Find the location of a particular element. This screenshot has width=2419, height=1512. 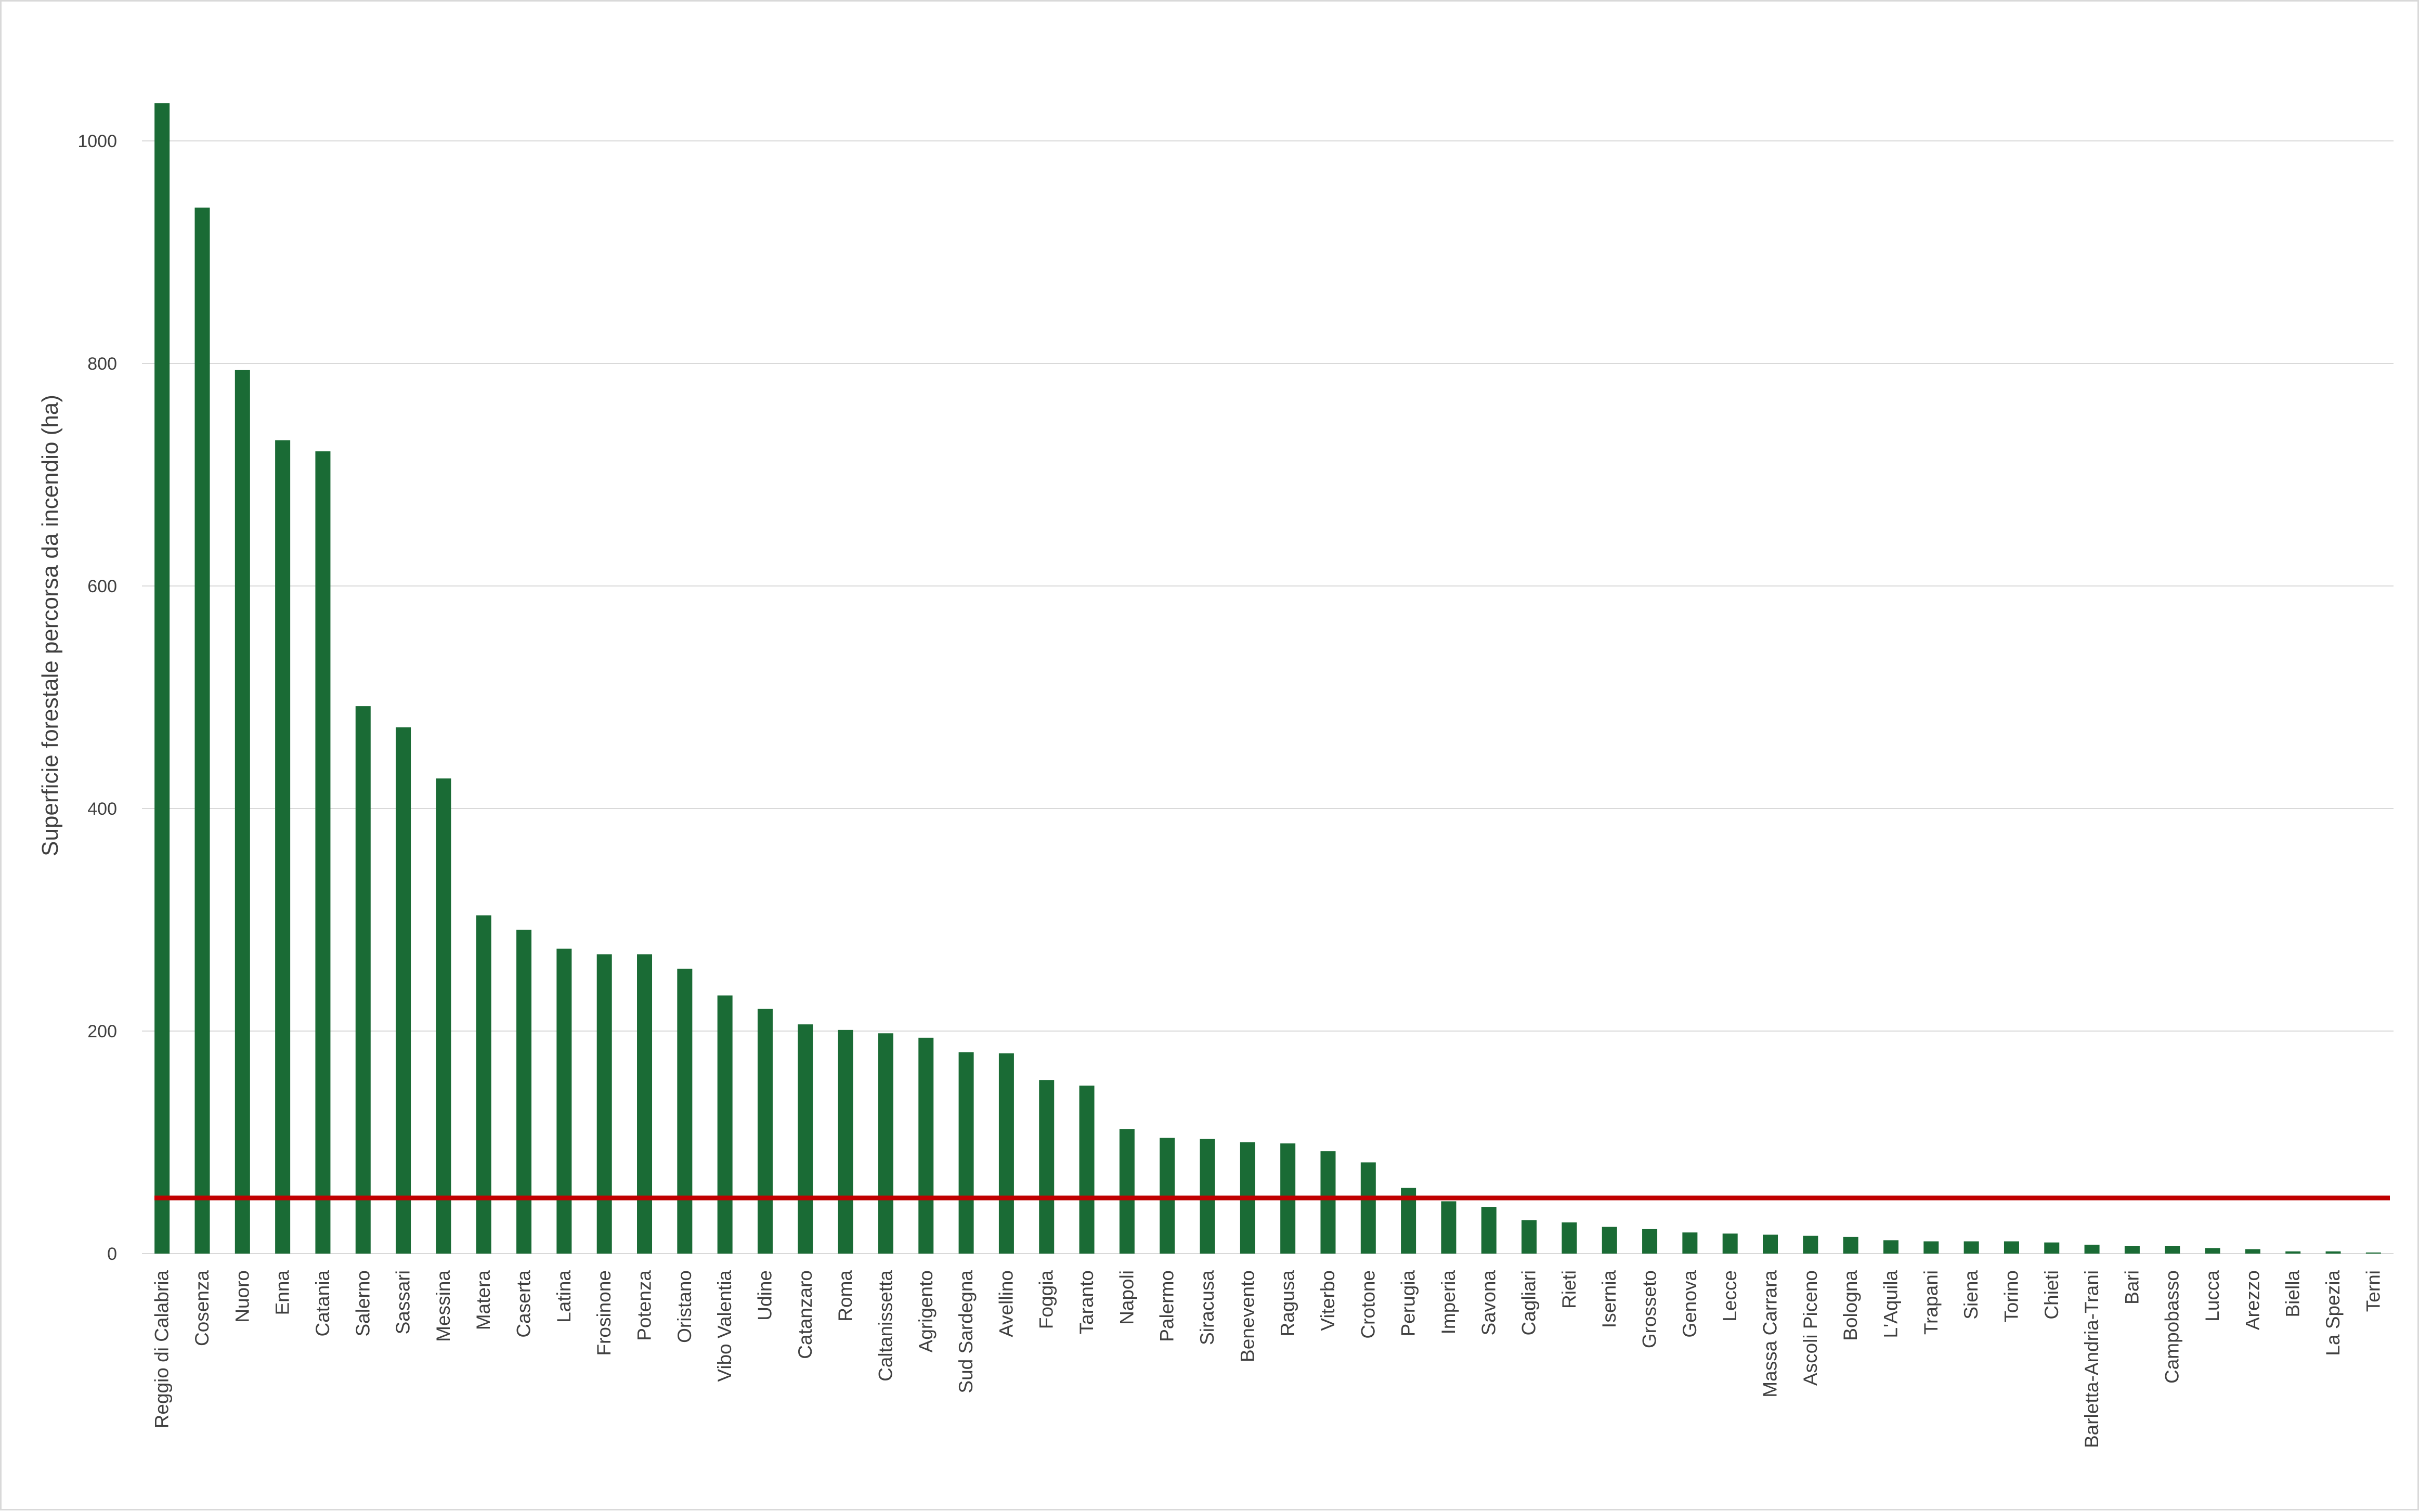

x-tick-label: Caltanissetta is located at coordinates (885, 1325).